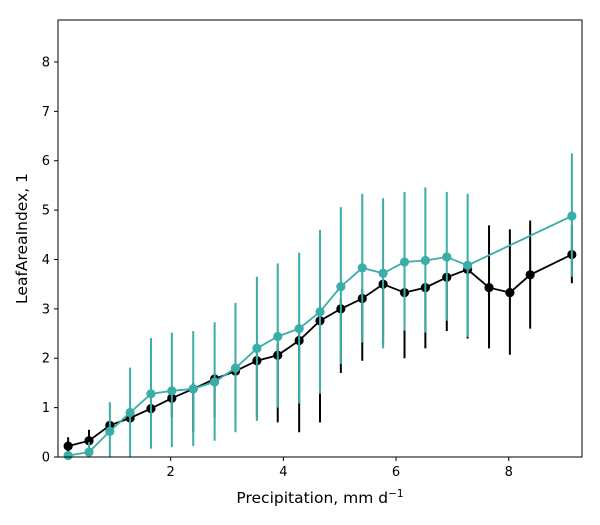  Describe the element at coordinates (46, 161) in the screenshot. I see `y-tick-label-6: 6` at that location.